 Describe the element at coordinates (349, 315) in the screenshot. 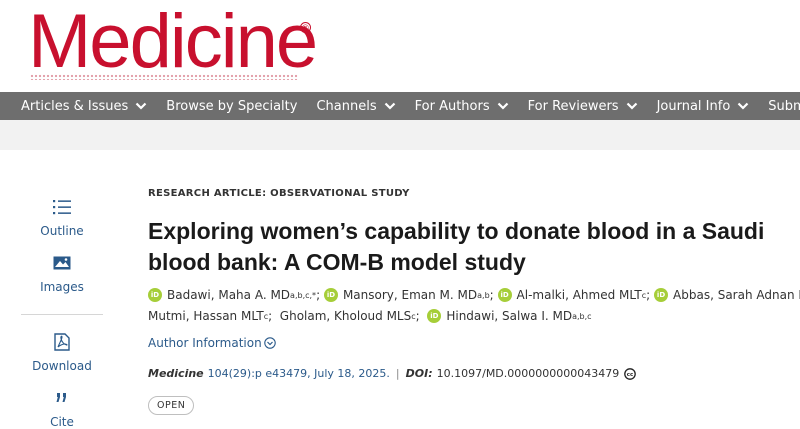

I see `author-link: Gholam, Kholoud MLS c;` at that location.